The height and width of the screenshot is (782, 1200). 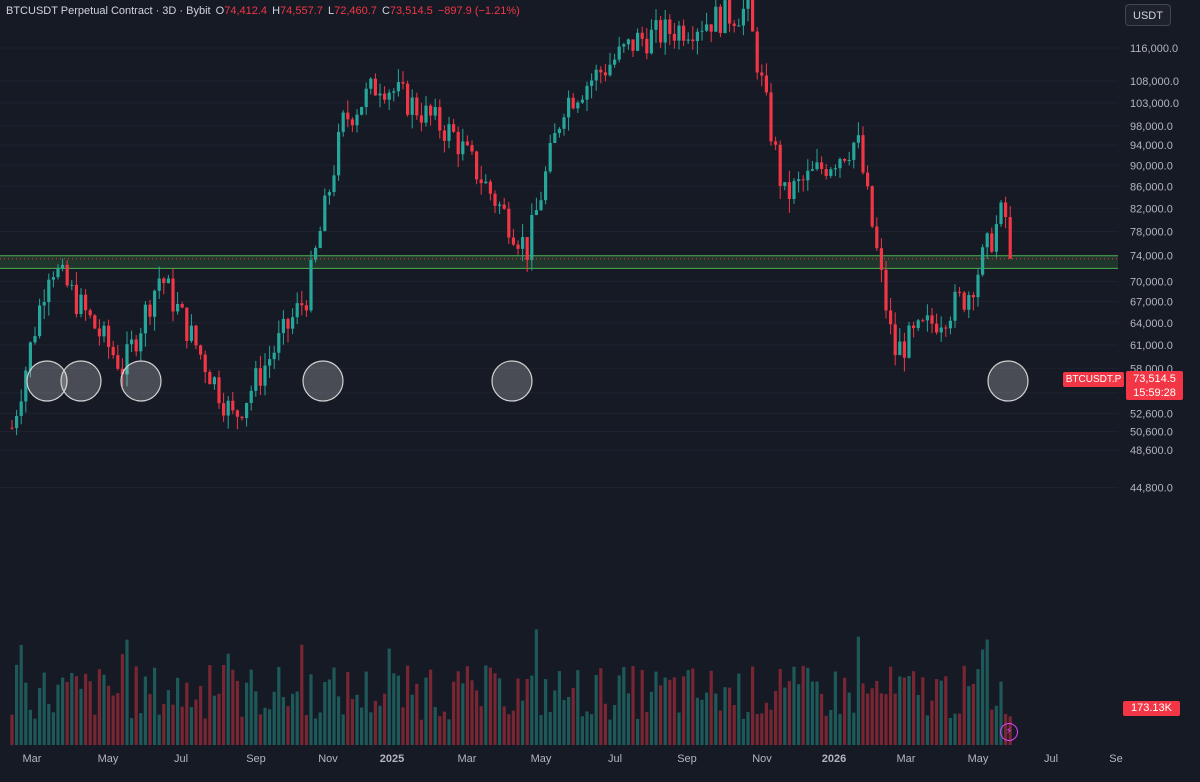 I want to click on lightning-icon: ⚡, so click(x=1009, y=732).